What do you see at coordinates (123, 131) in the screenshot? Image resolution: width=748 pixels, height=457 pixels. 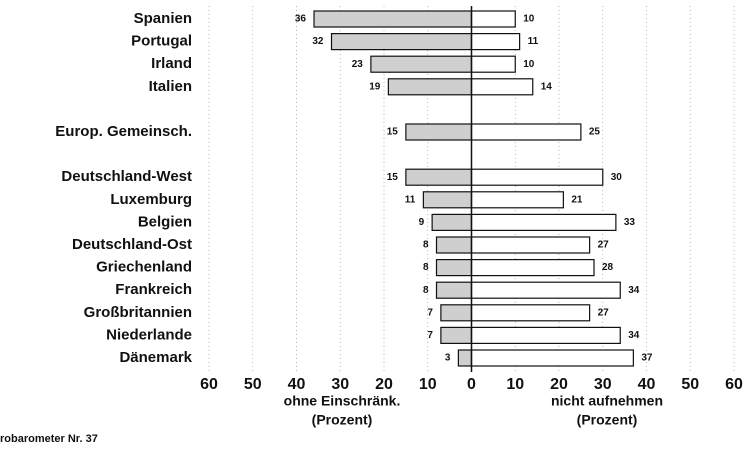 I see `category-label: Europ. Gemeinsch.` at bounding box center [123, 131].